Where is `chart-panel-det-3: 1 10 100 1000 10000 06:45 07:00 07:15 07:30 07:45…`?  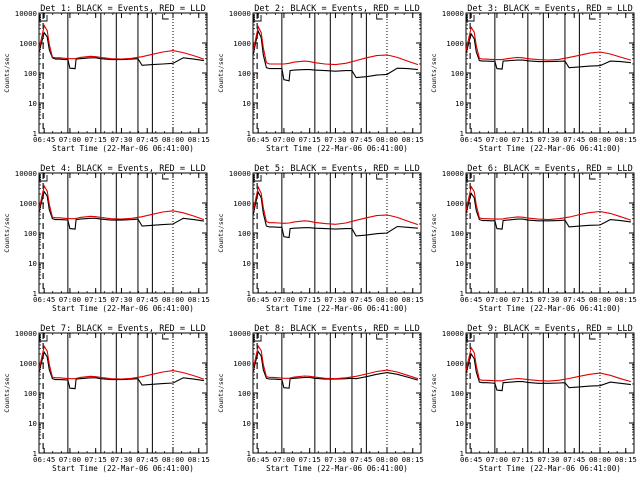
chart-panel-det-3: 1 10 100 1000 10000 06:45 07:00 07:15 07:30 07:45… is located at coordinates (533, 78).